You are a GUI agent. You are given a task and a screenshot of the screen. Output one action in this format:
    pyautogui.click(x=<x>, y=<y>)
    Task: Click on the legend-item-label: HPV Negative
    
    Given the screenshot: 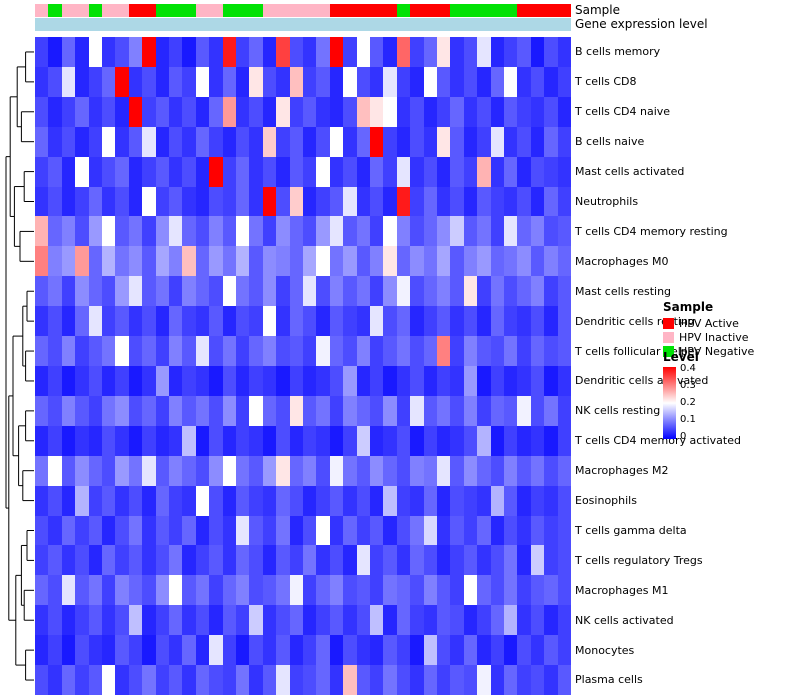 What is the action you would take?
    pyautogui.click(x=717, y=351)
    